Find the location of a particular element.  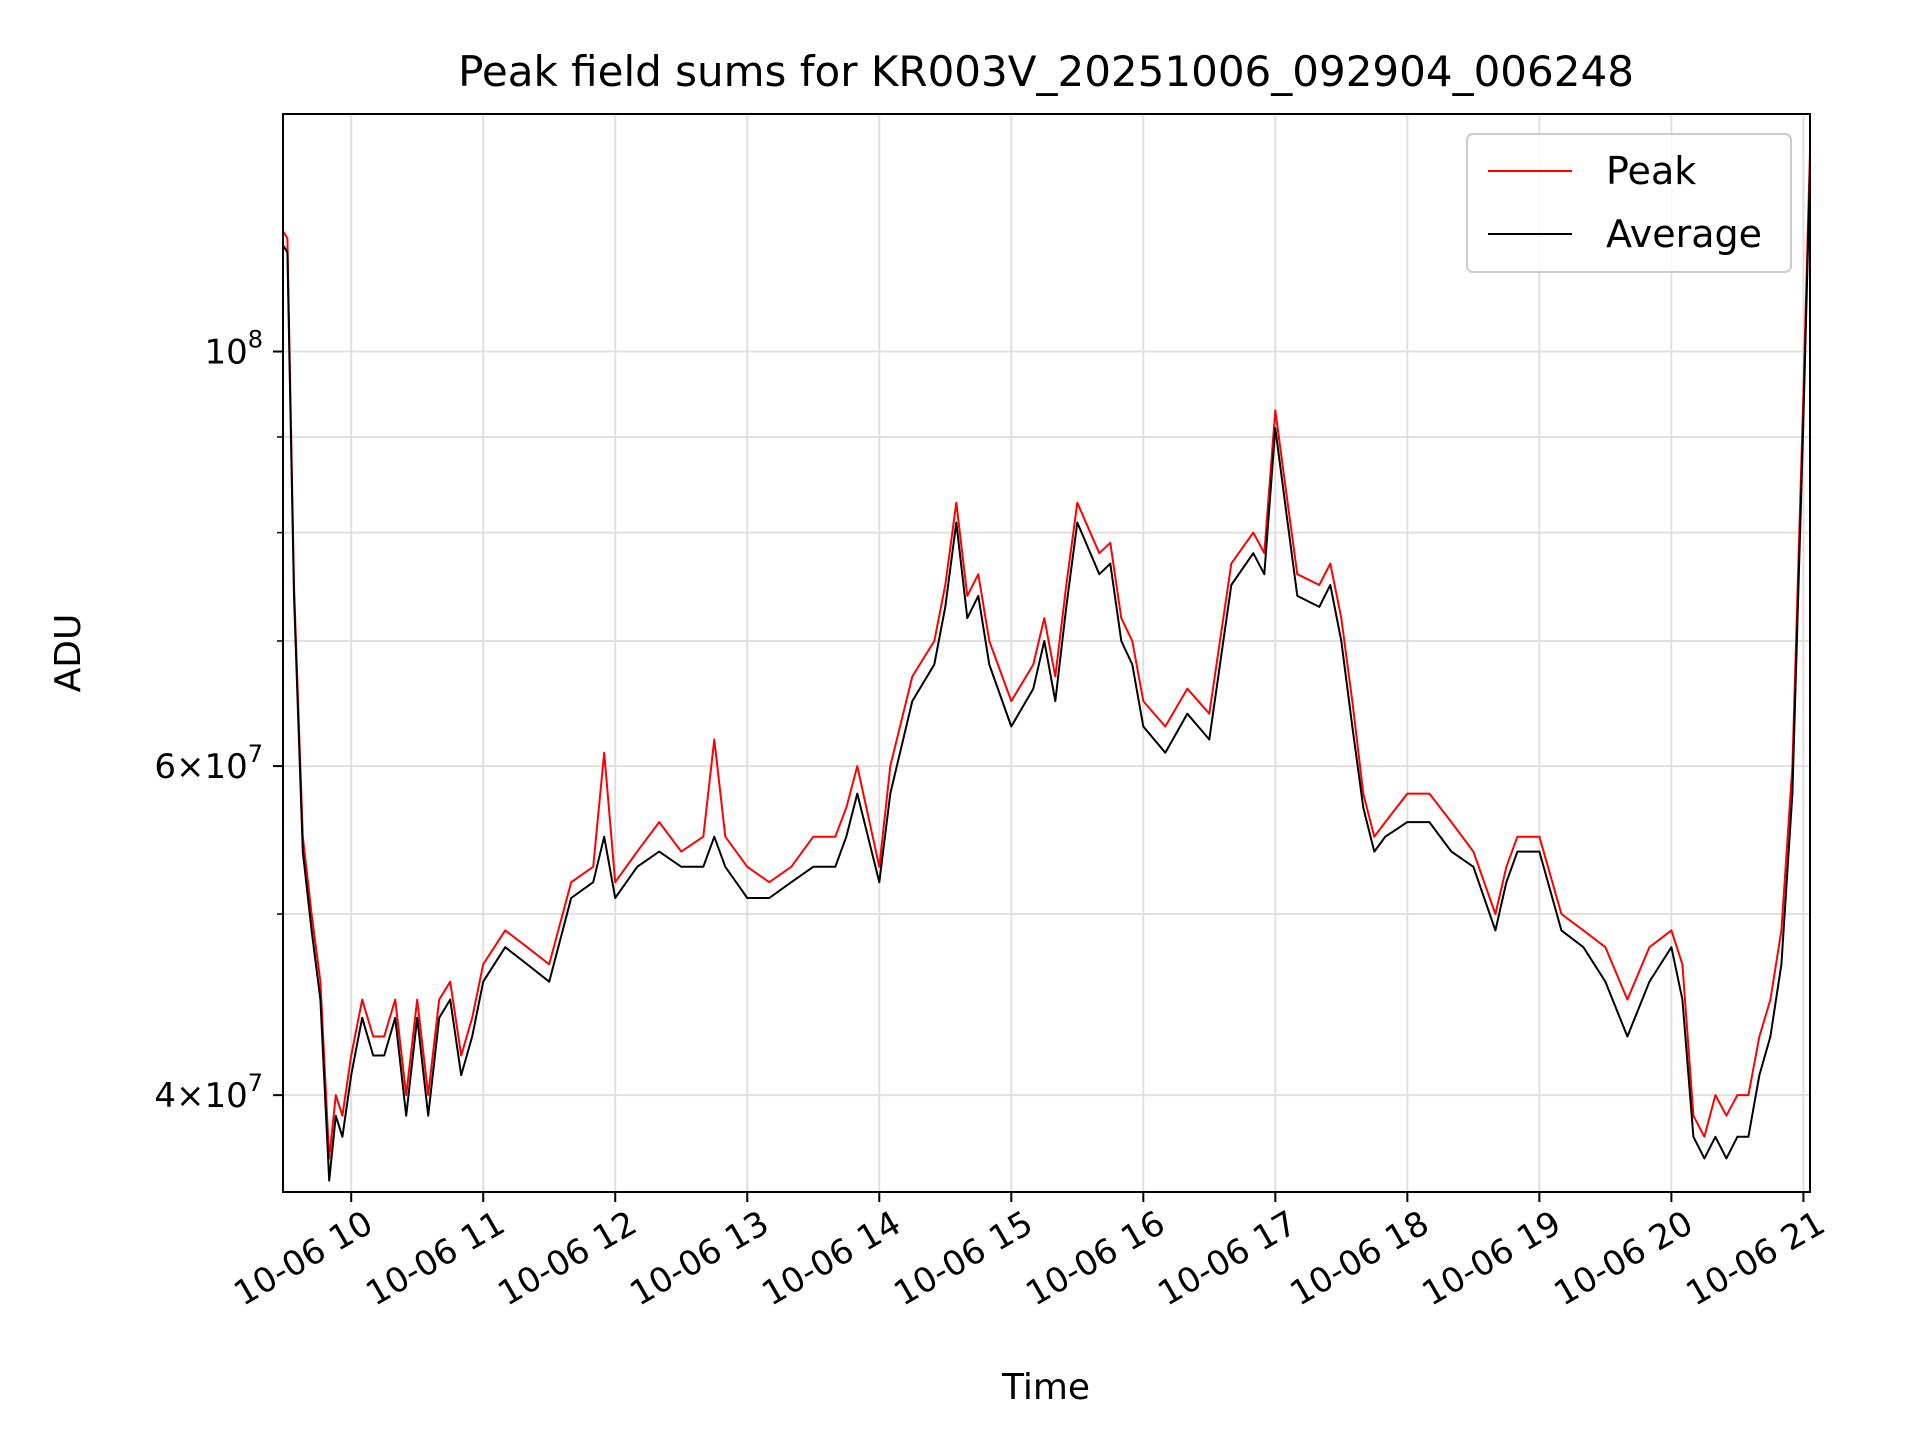

y-tick-base: 4 is located at coordinates (165, 1096).